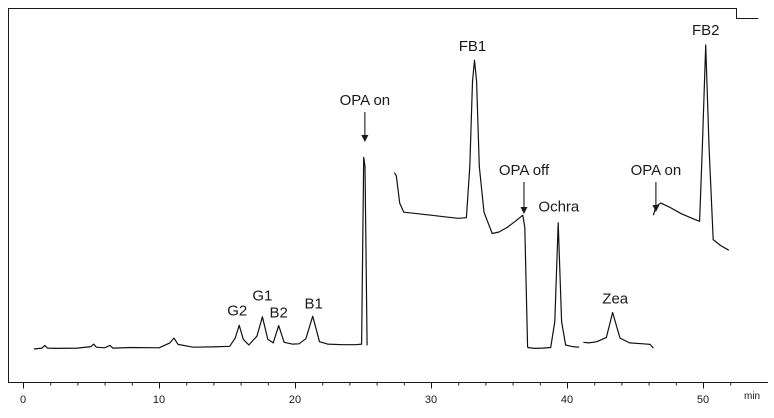 The height and width of the screenshot is (418, 774). I want to click on peak-label-g2: G2, so click(237, 311).